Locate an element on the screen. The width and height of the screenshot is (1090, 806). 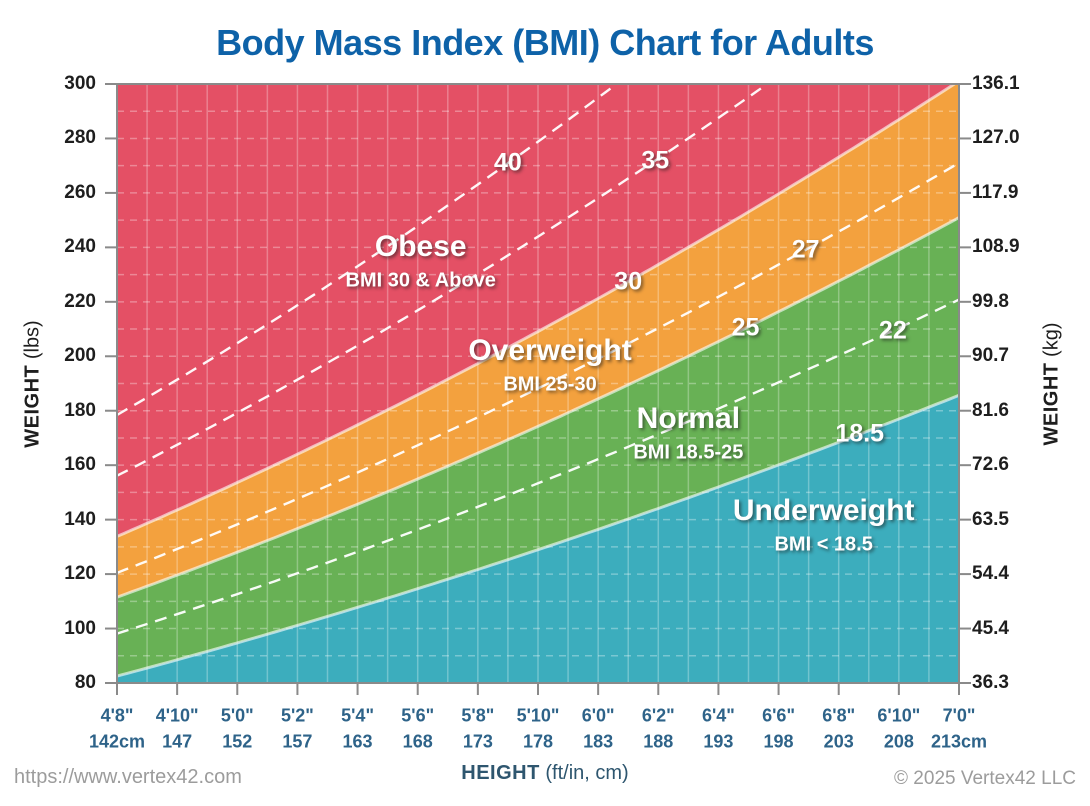
bmi-line-label-18.5: 18.5 is located at coordinates (860, 433).